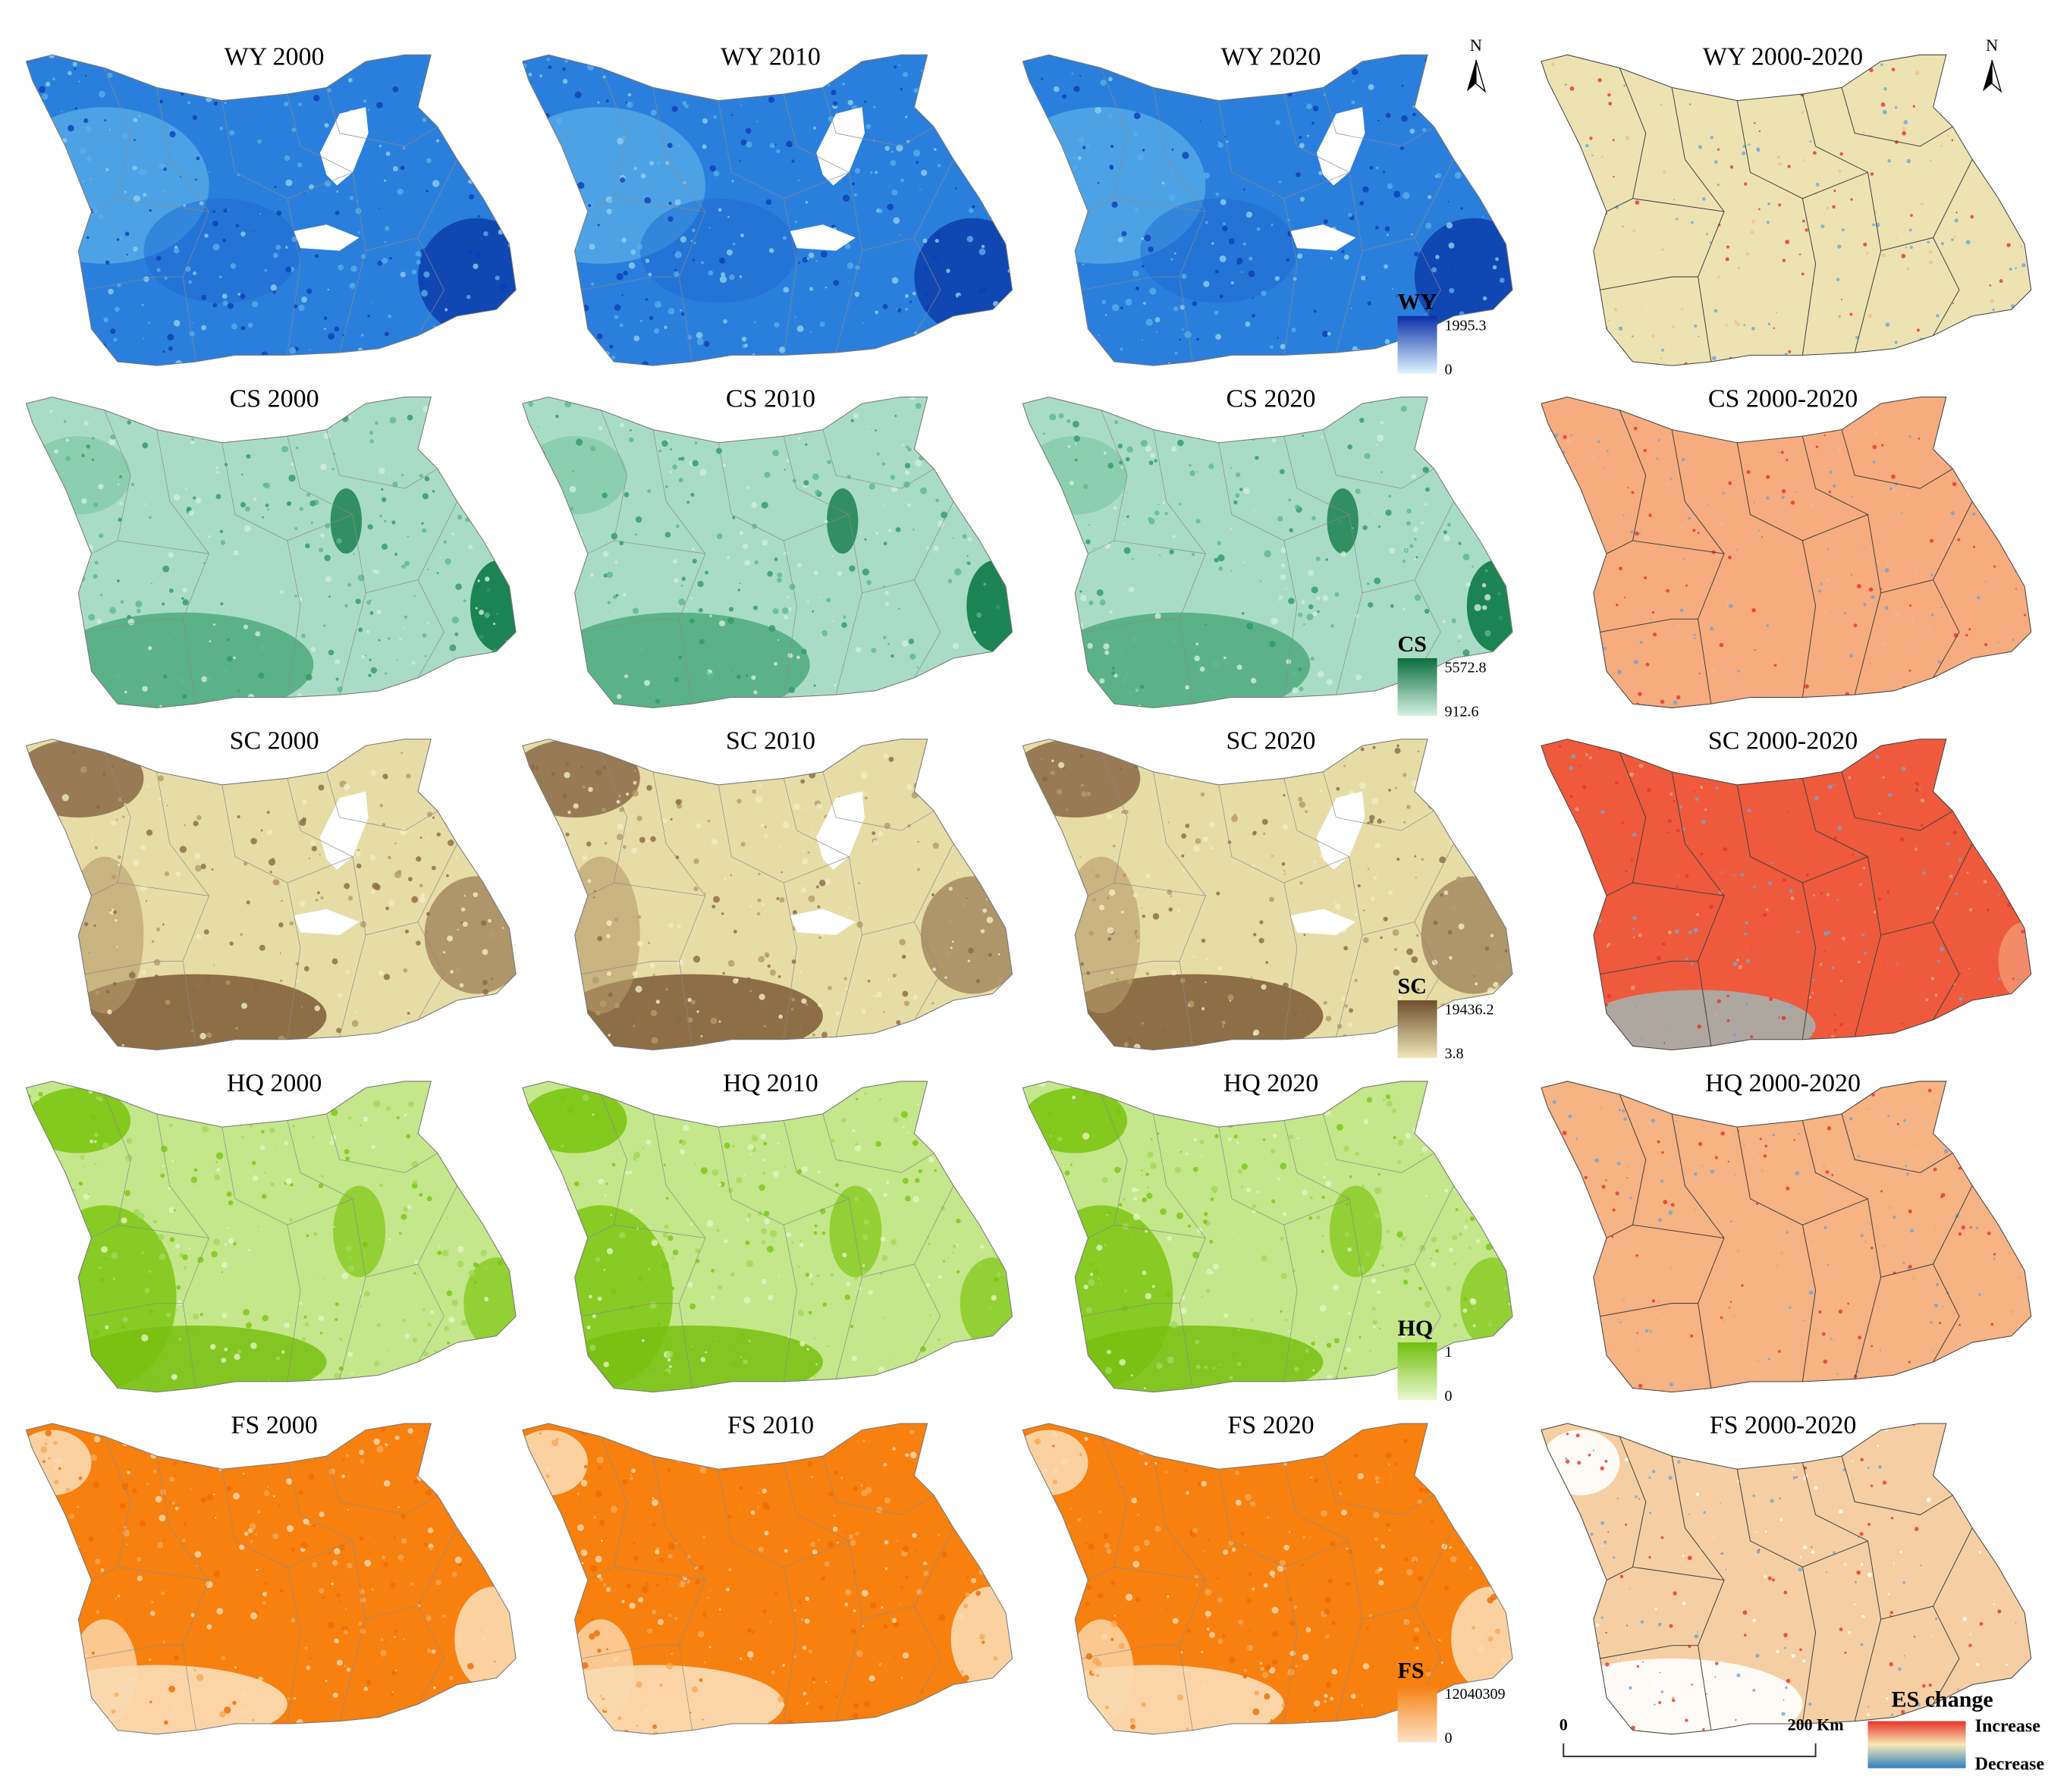 This screenshot has height=1792, width=2048. I want to click on map-fill, so click(773, 555).